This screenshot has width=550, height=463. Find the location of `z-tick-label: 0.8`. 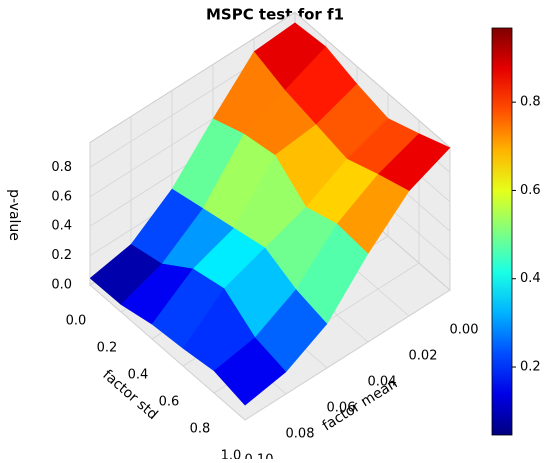

z-tick-label: 0.8 is located at coordinates (61, 167).